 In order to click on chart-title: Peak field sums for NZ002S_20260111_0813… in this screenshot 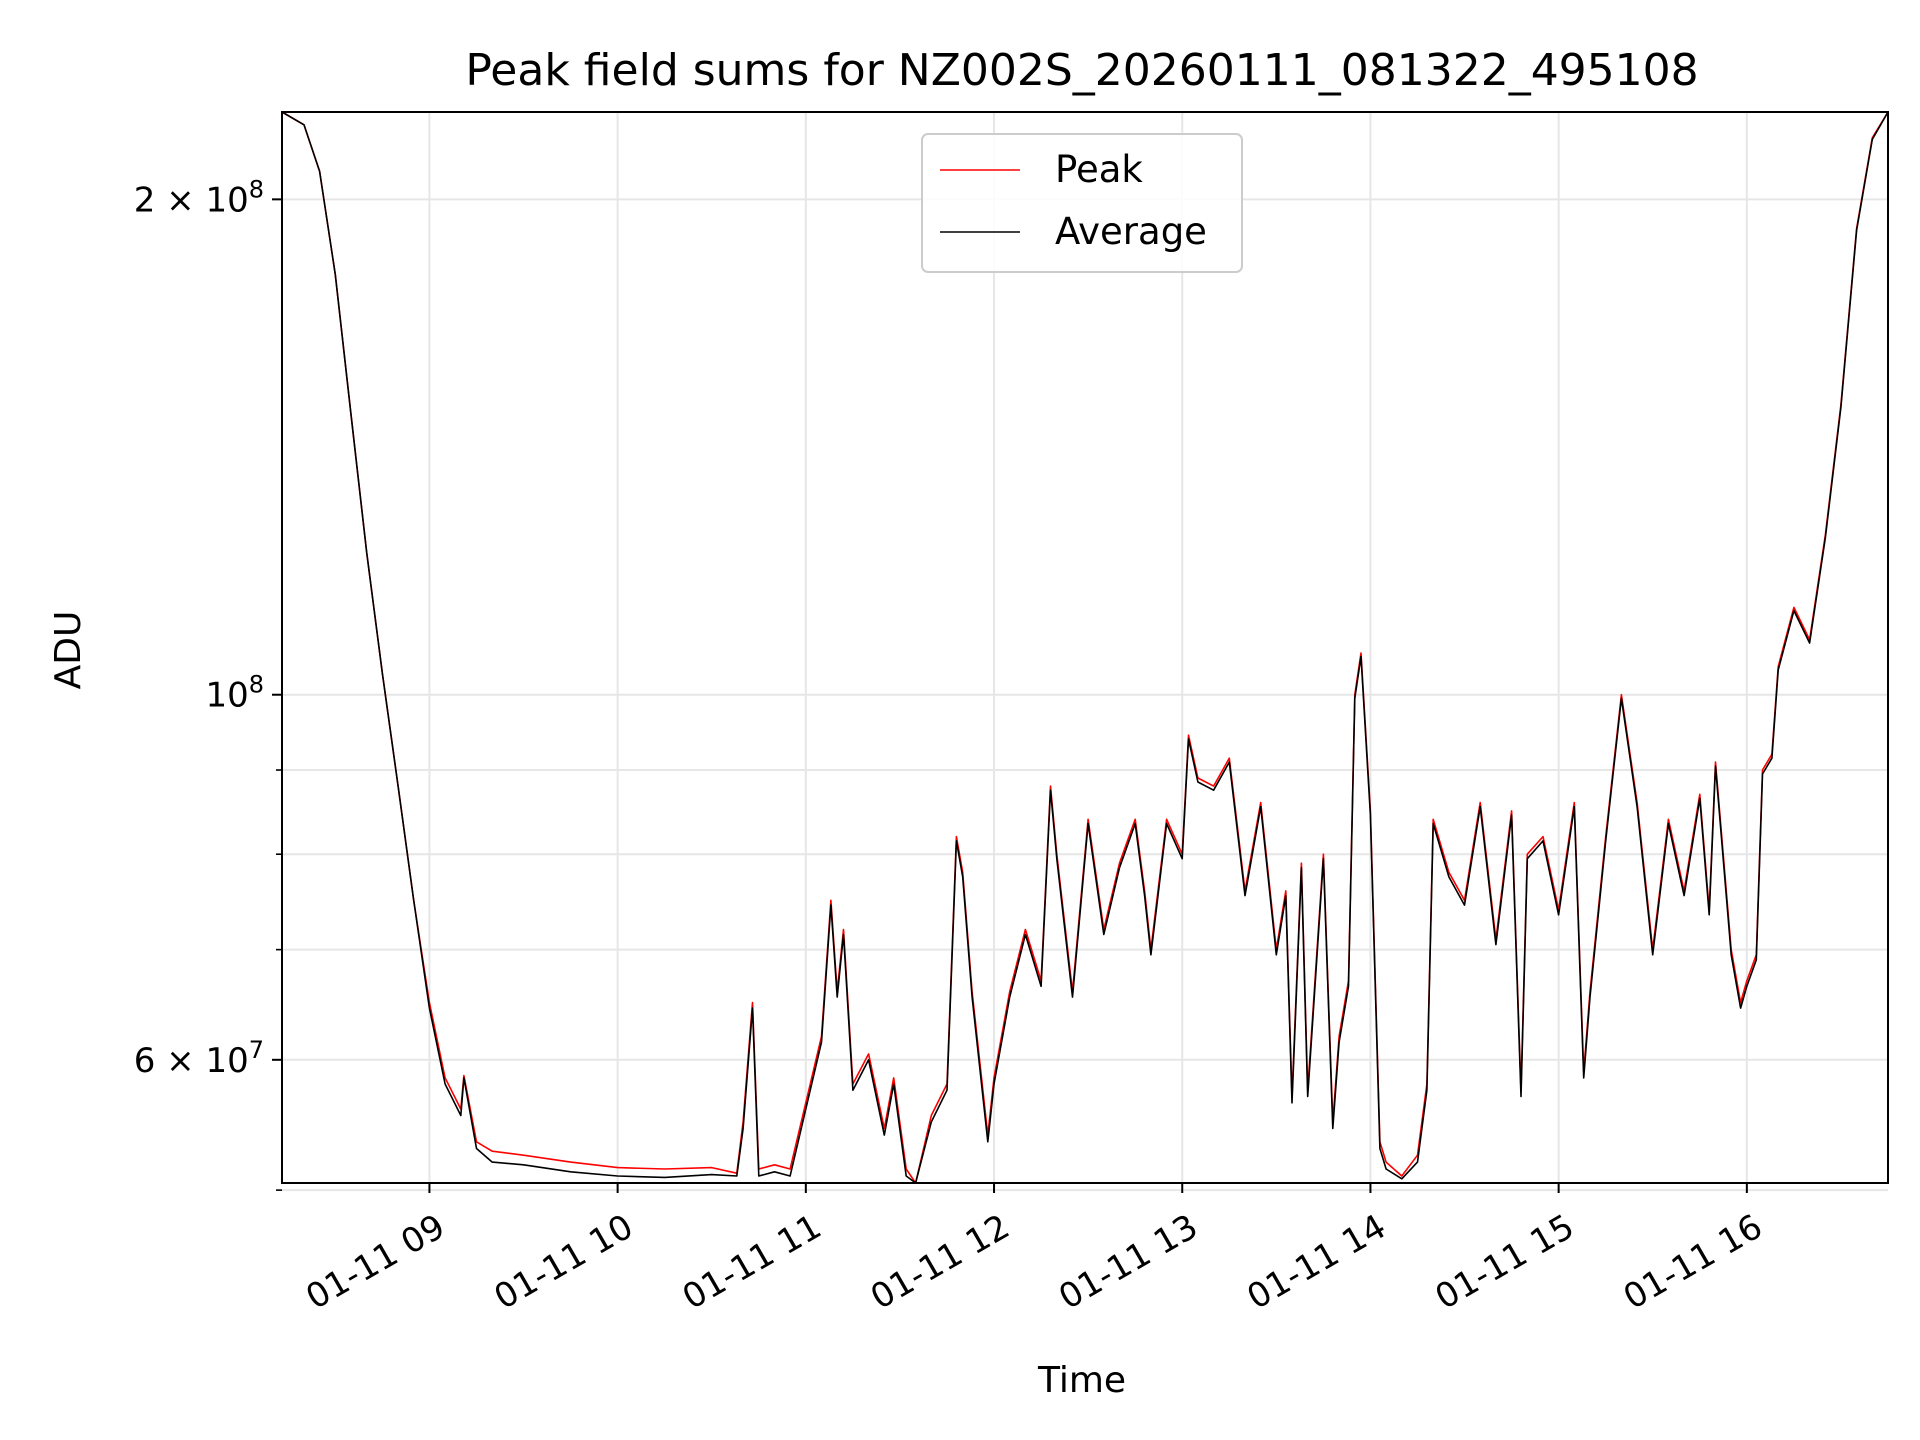, I will do `click(1081, 70)`.